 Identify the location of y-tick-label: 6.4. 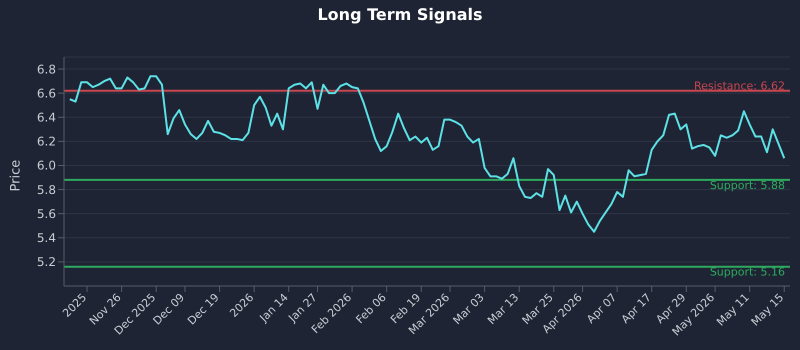
(46, 117).